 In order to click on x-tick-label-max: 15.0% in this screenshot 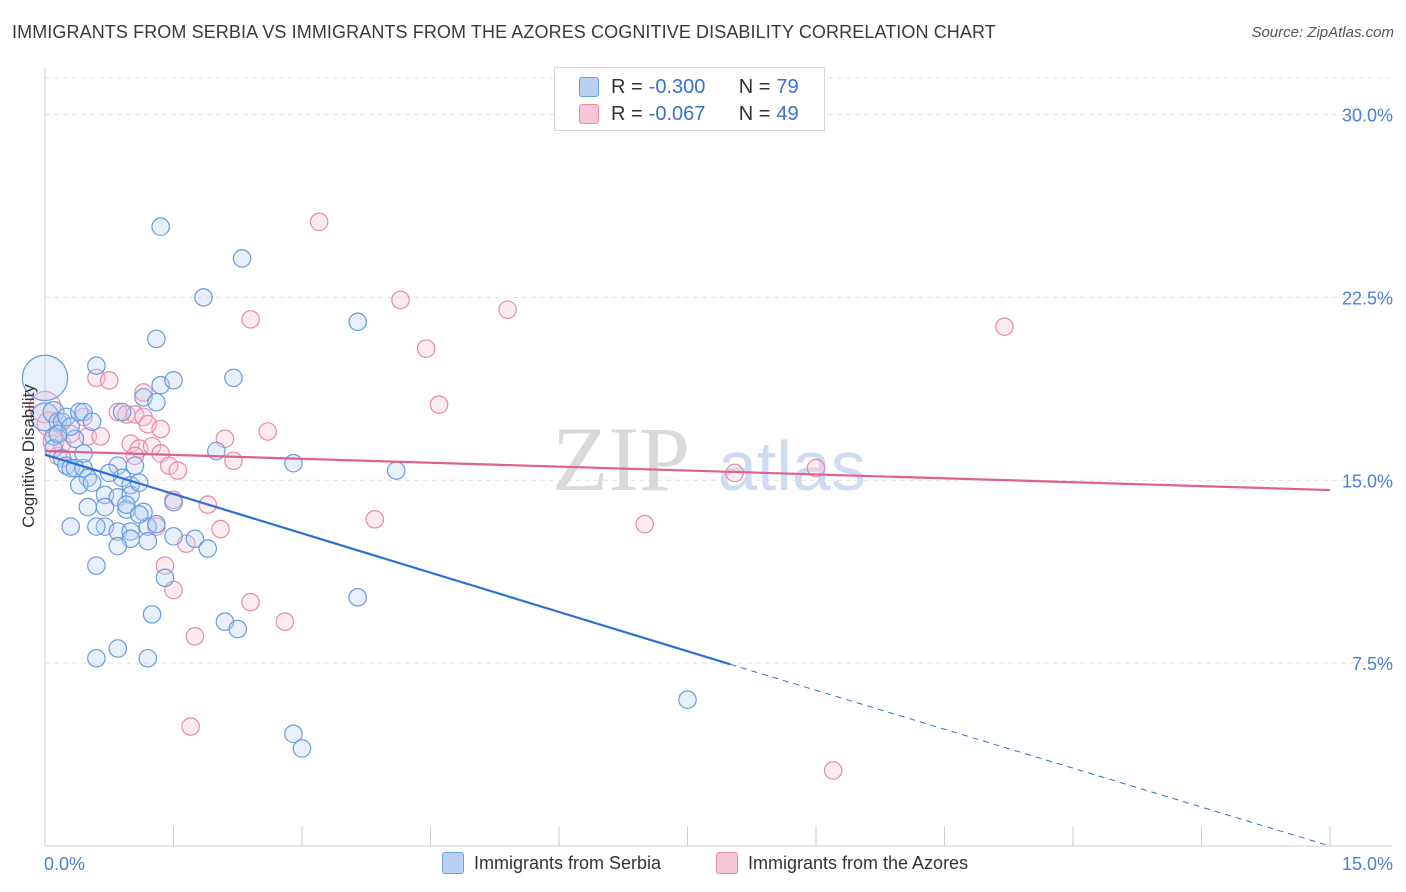, I will do `click(1367, 864)`.